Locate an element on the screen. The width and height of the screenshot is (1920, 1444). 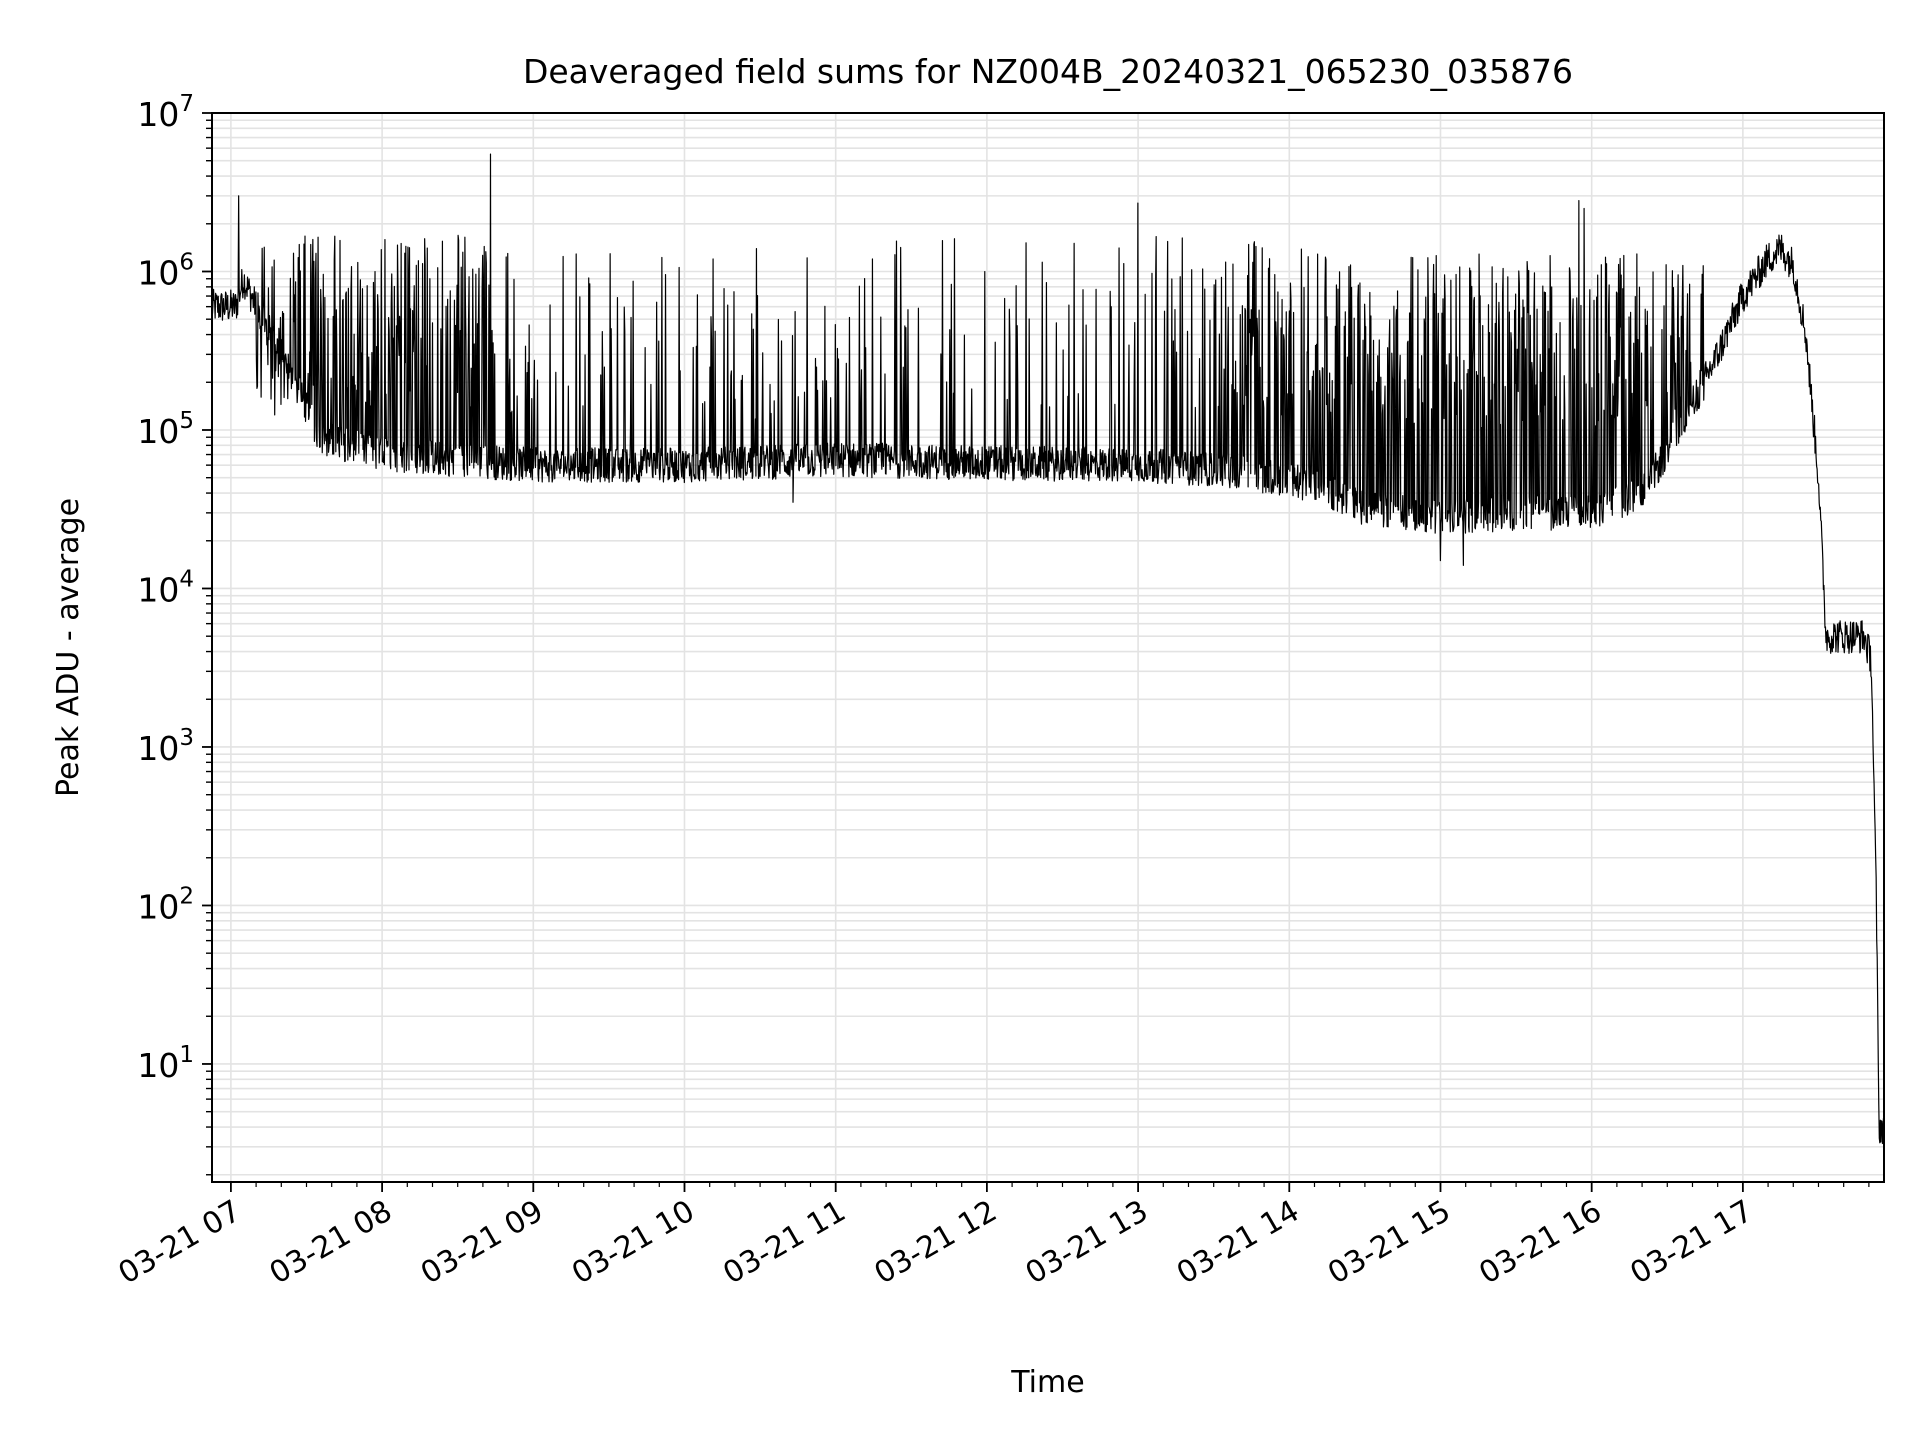
y-tick-label: 104 is located at coordinates (165, 587).